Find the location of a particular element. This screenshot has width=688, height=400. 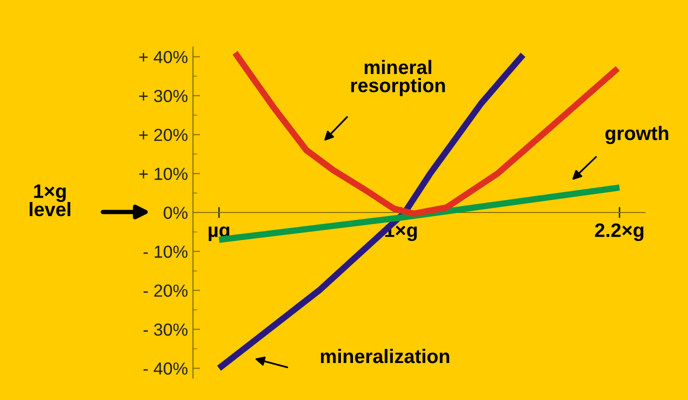

y-tick-label: + 10% is located at coordinates (163, 174).